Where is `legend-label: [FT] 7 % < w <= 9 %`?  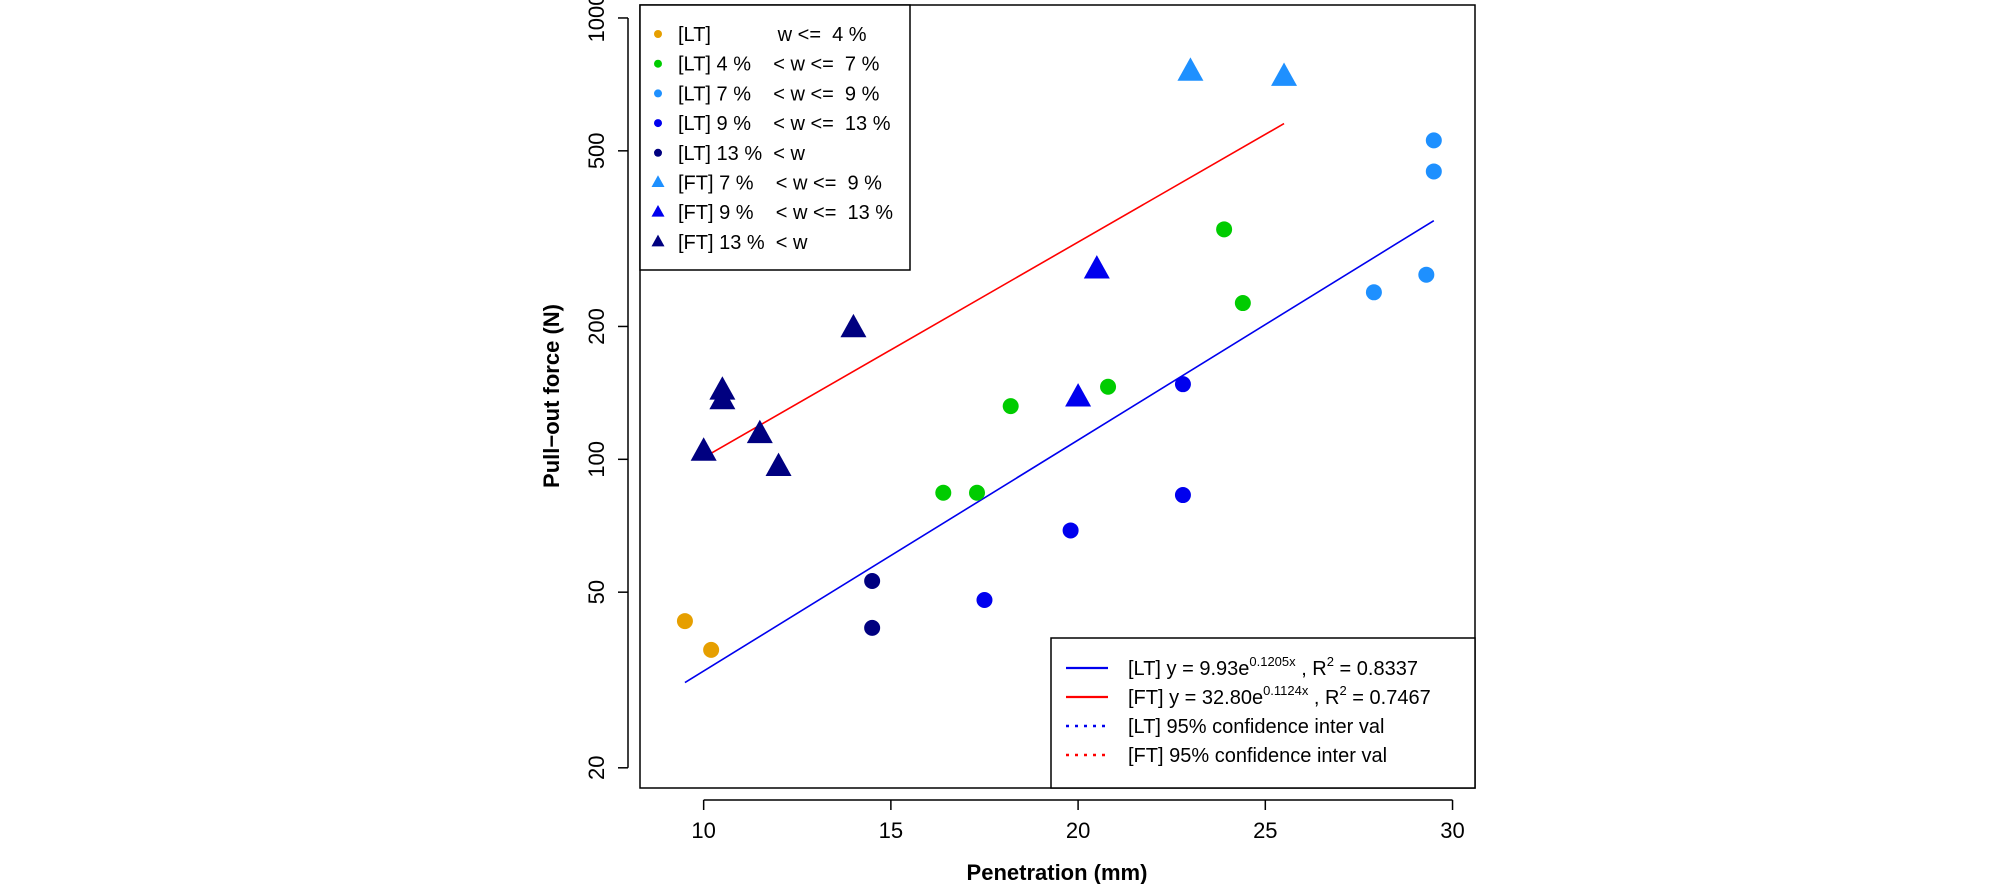
legend-label: [FT] 7 % < w <= 9 % is located at coordinates (780, 184).